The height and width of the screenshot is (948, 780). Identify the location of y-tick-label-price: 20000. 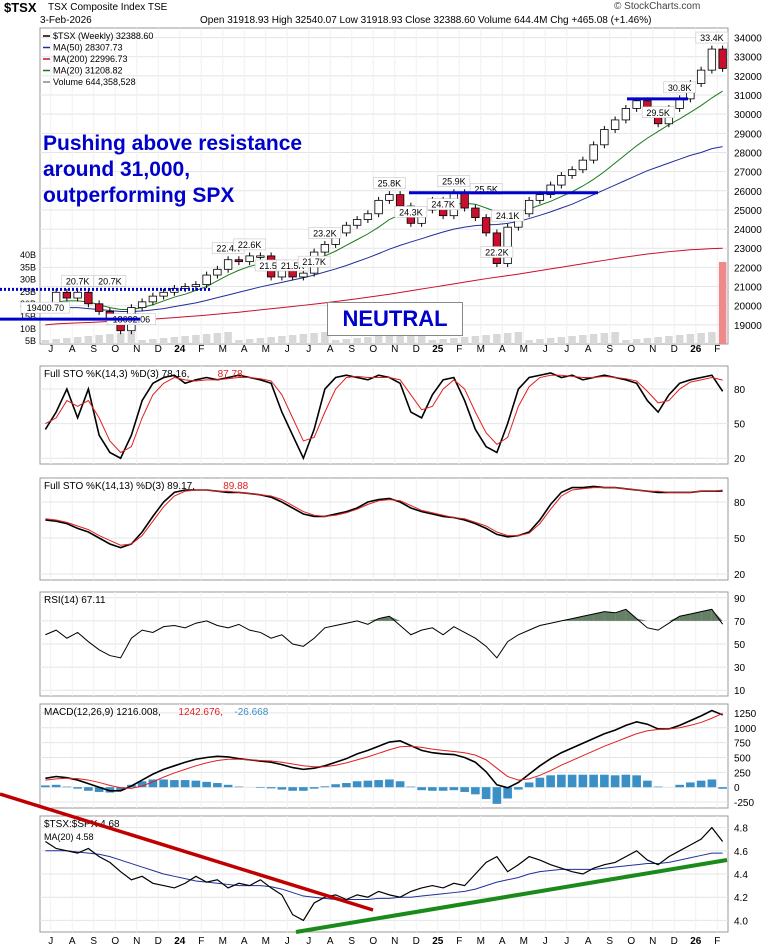
(748, 307).